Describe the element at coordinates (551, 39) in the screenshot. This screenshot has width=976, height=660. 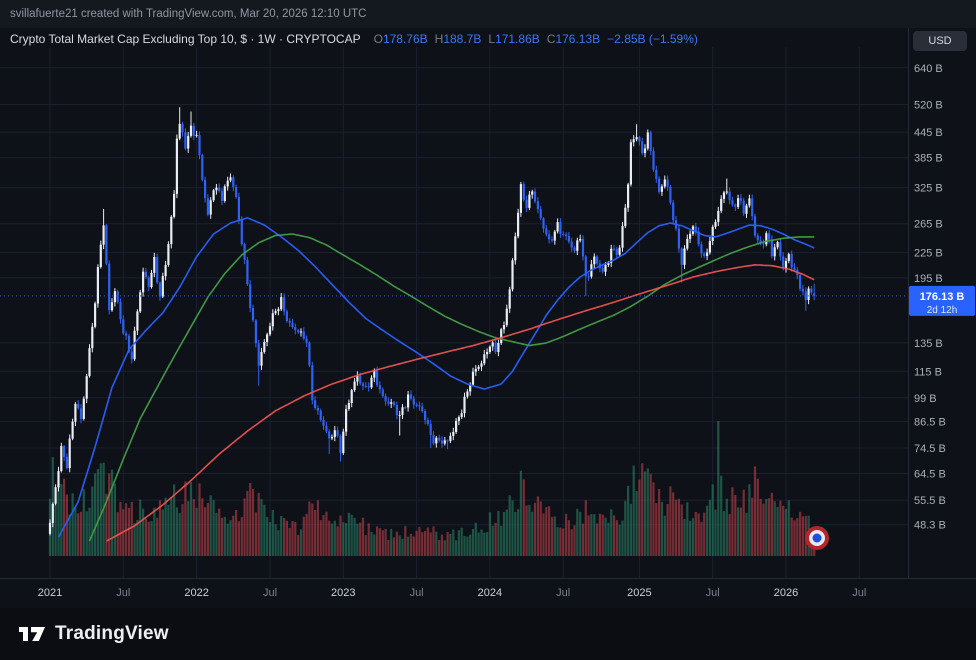
I see `close-label: C` at that location.